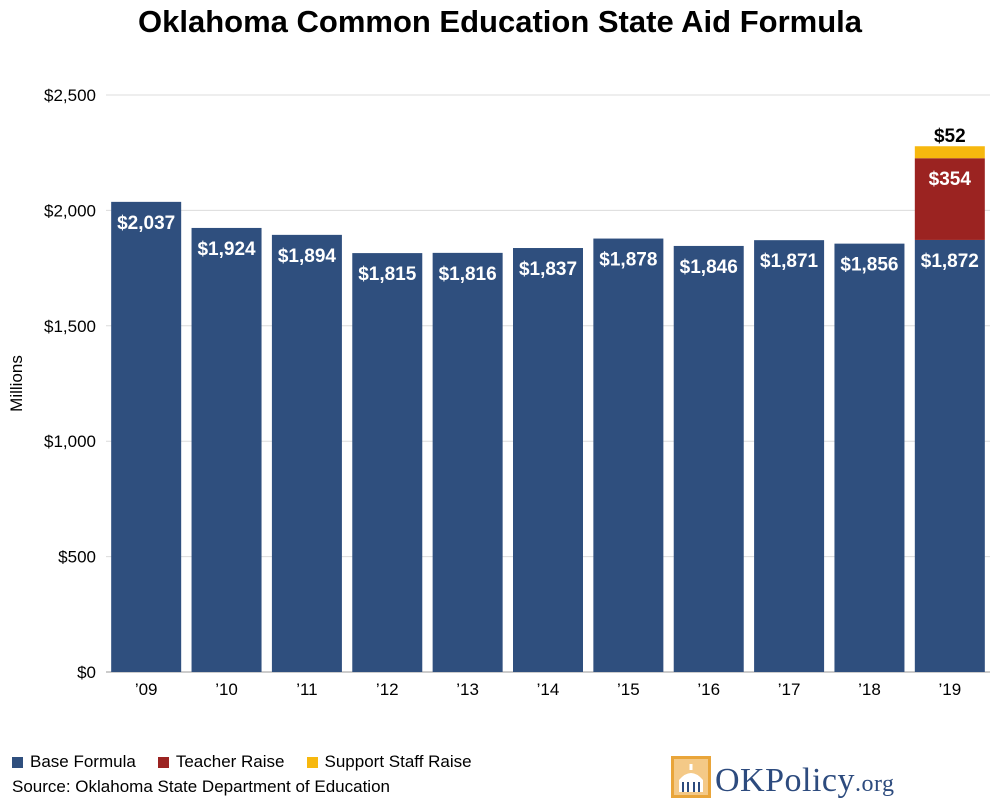 The width and height of the screenshot is (1000, 804). Describe the element at coordinates (163, 762) in the screenshot. I see `legend-swatch-teacher-raise` at that location.